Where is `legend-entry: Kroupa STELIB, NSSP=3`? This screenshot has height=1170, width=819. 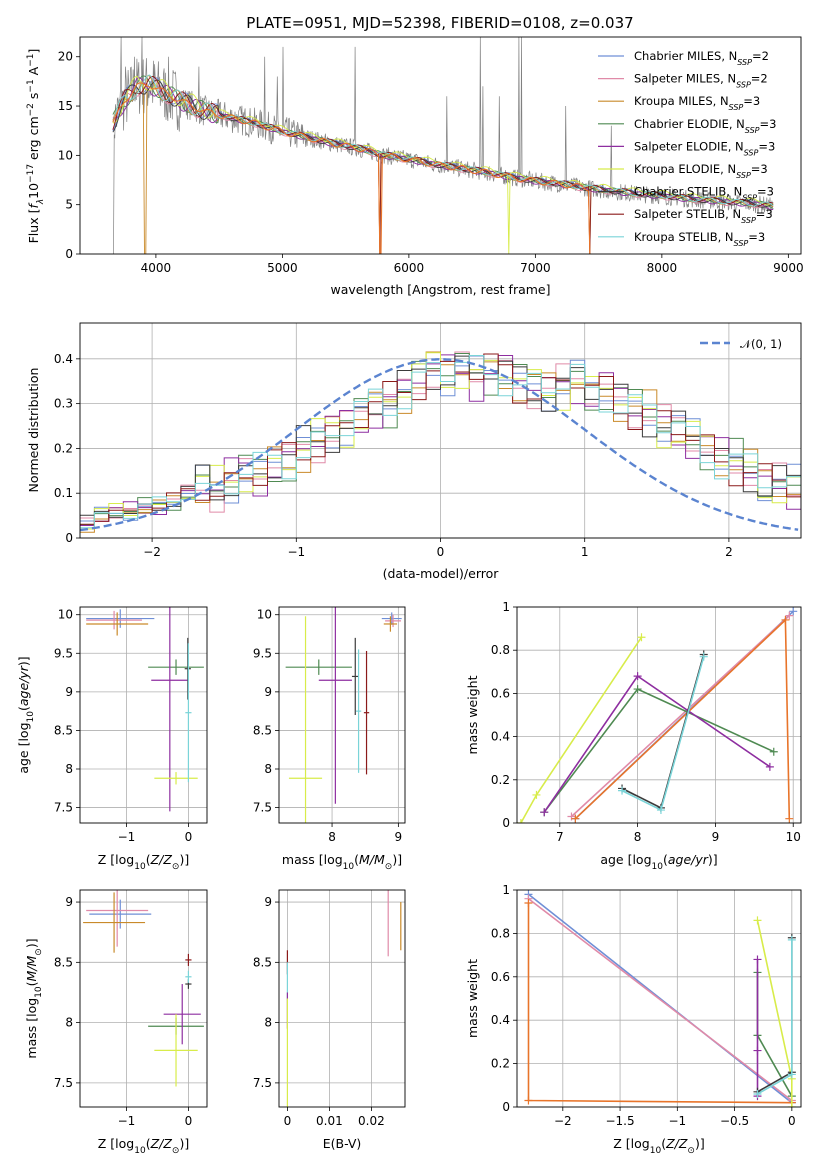 legend-entry: Kroupa STELIB, NSSP=3 is located at coordinates (699, 239).